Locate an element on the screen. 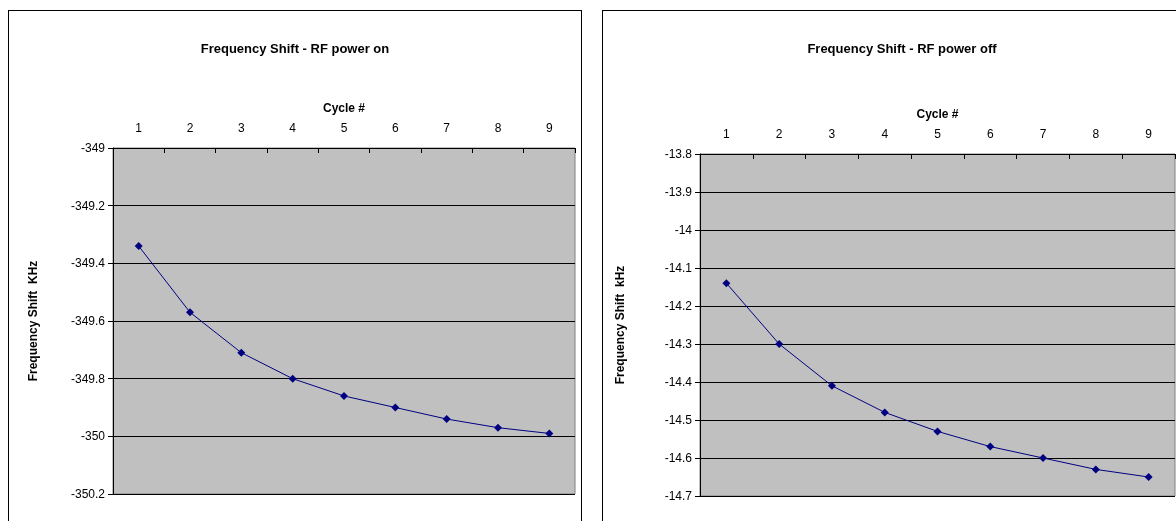 Image resolution: width=1176 pixels, height=521 pixels. y-axis-title: Frequency Shift KHz is located at coordinates (33, 321).